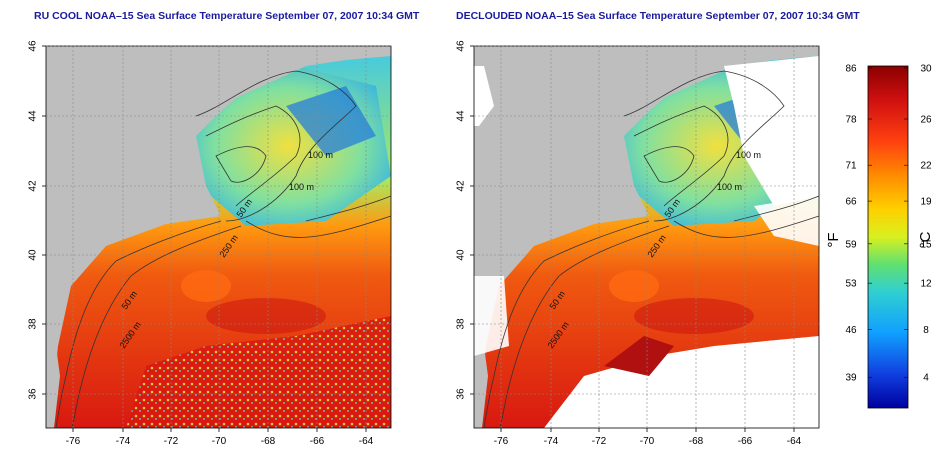  Describe the element at coordinates (851, 202) in the screenshot. I see `fahrenheit-tick-label: 66` at that location.